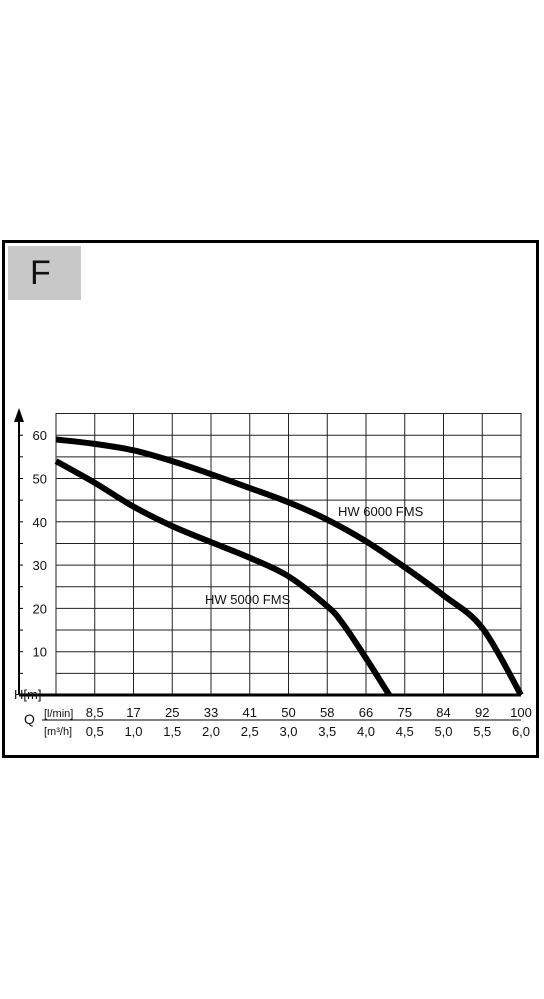 The width and height of the screenshot is (544, 999). Describe the element at coordinates (250, 731) in the screenshot. I see `x-tick-label-m3h: 2,5` at that location.